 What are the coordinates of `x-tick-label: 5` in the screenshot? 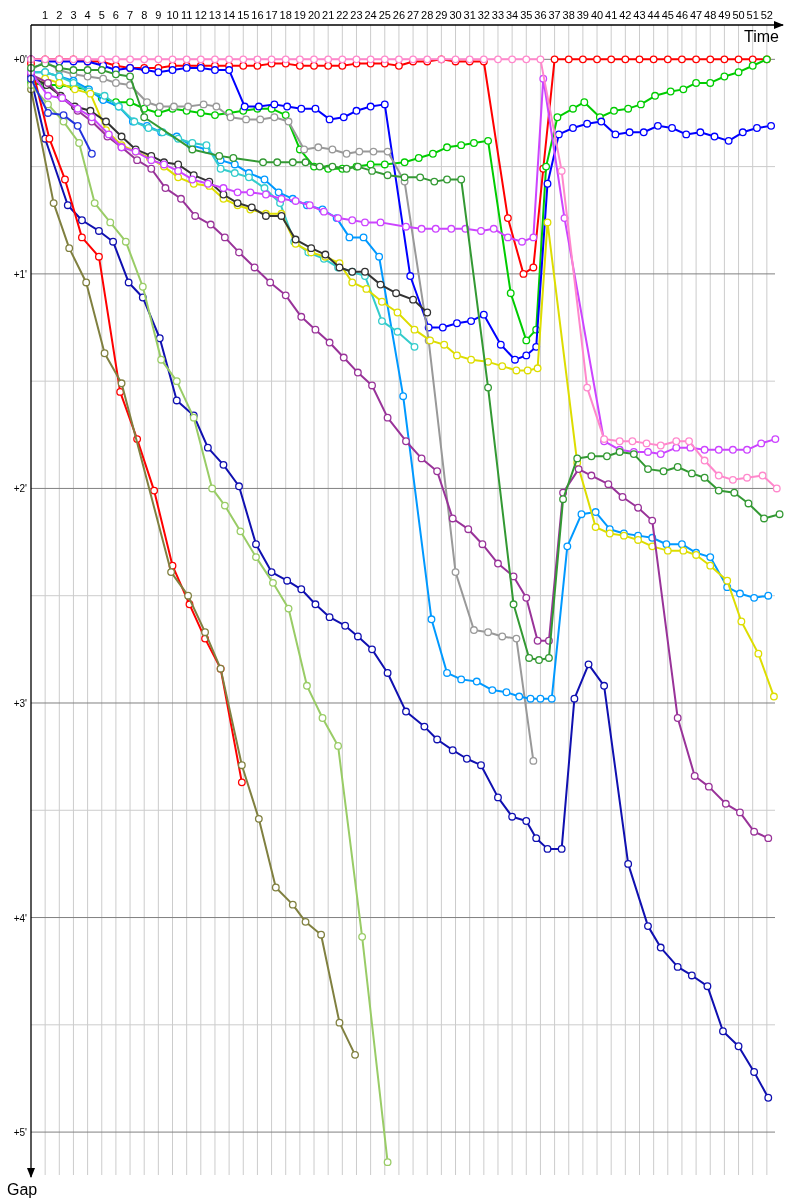 It's located at (101, 15).